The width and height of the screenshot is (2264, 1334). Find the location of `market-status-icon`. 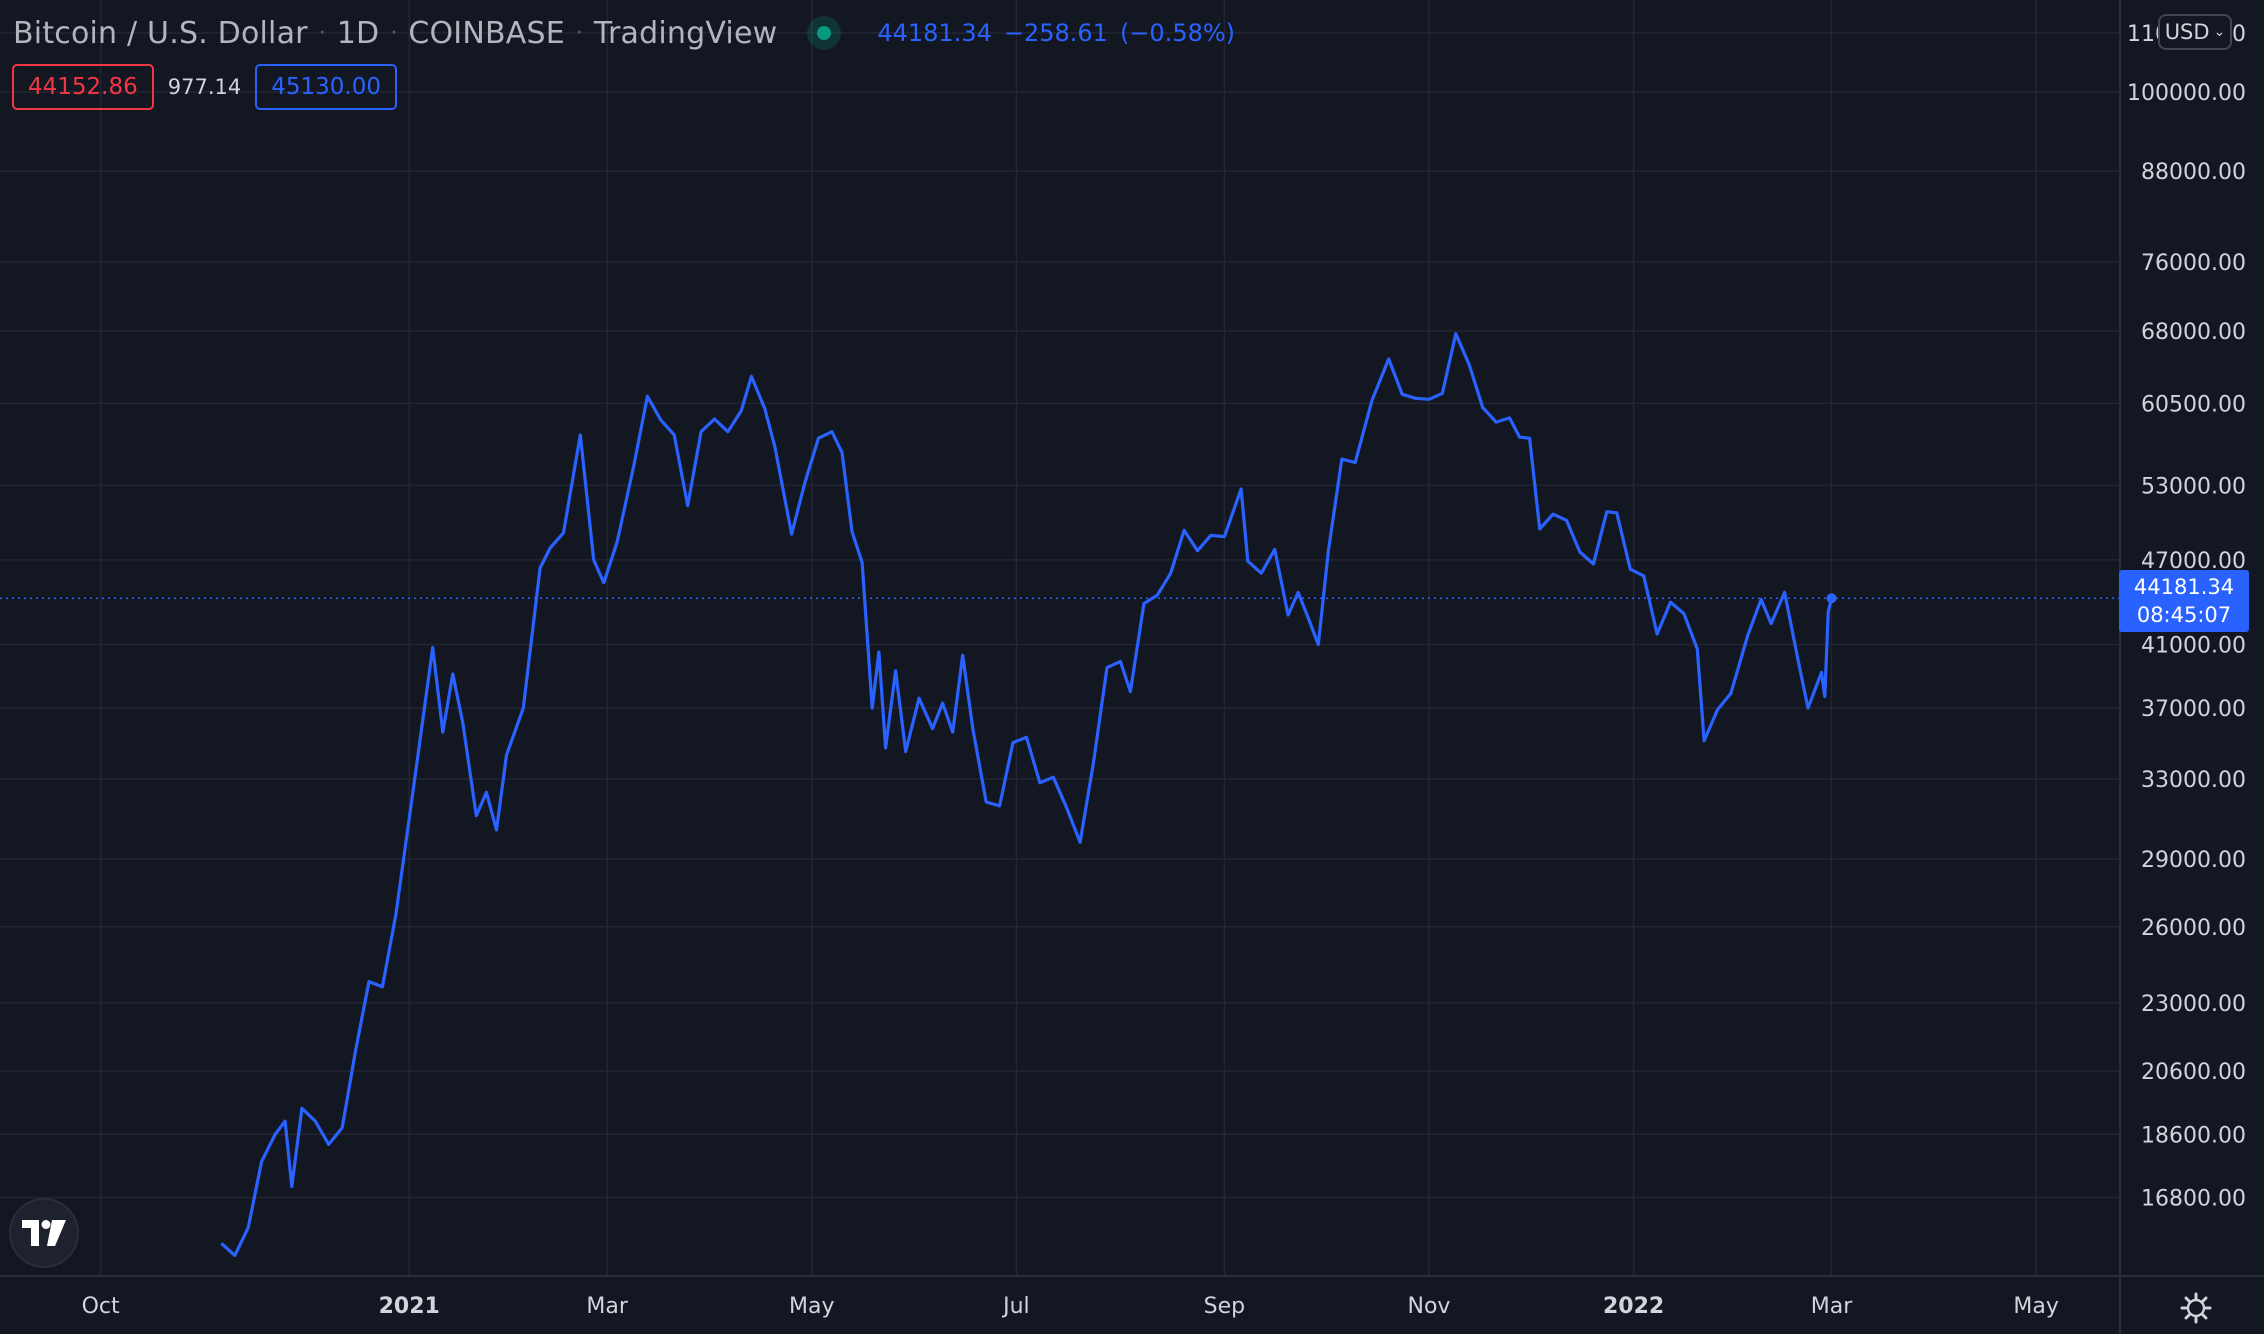

market-status-icon is located at coordinates (824, 33).